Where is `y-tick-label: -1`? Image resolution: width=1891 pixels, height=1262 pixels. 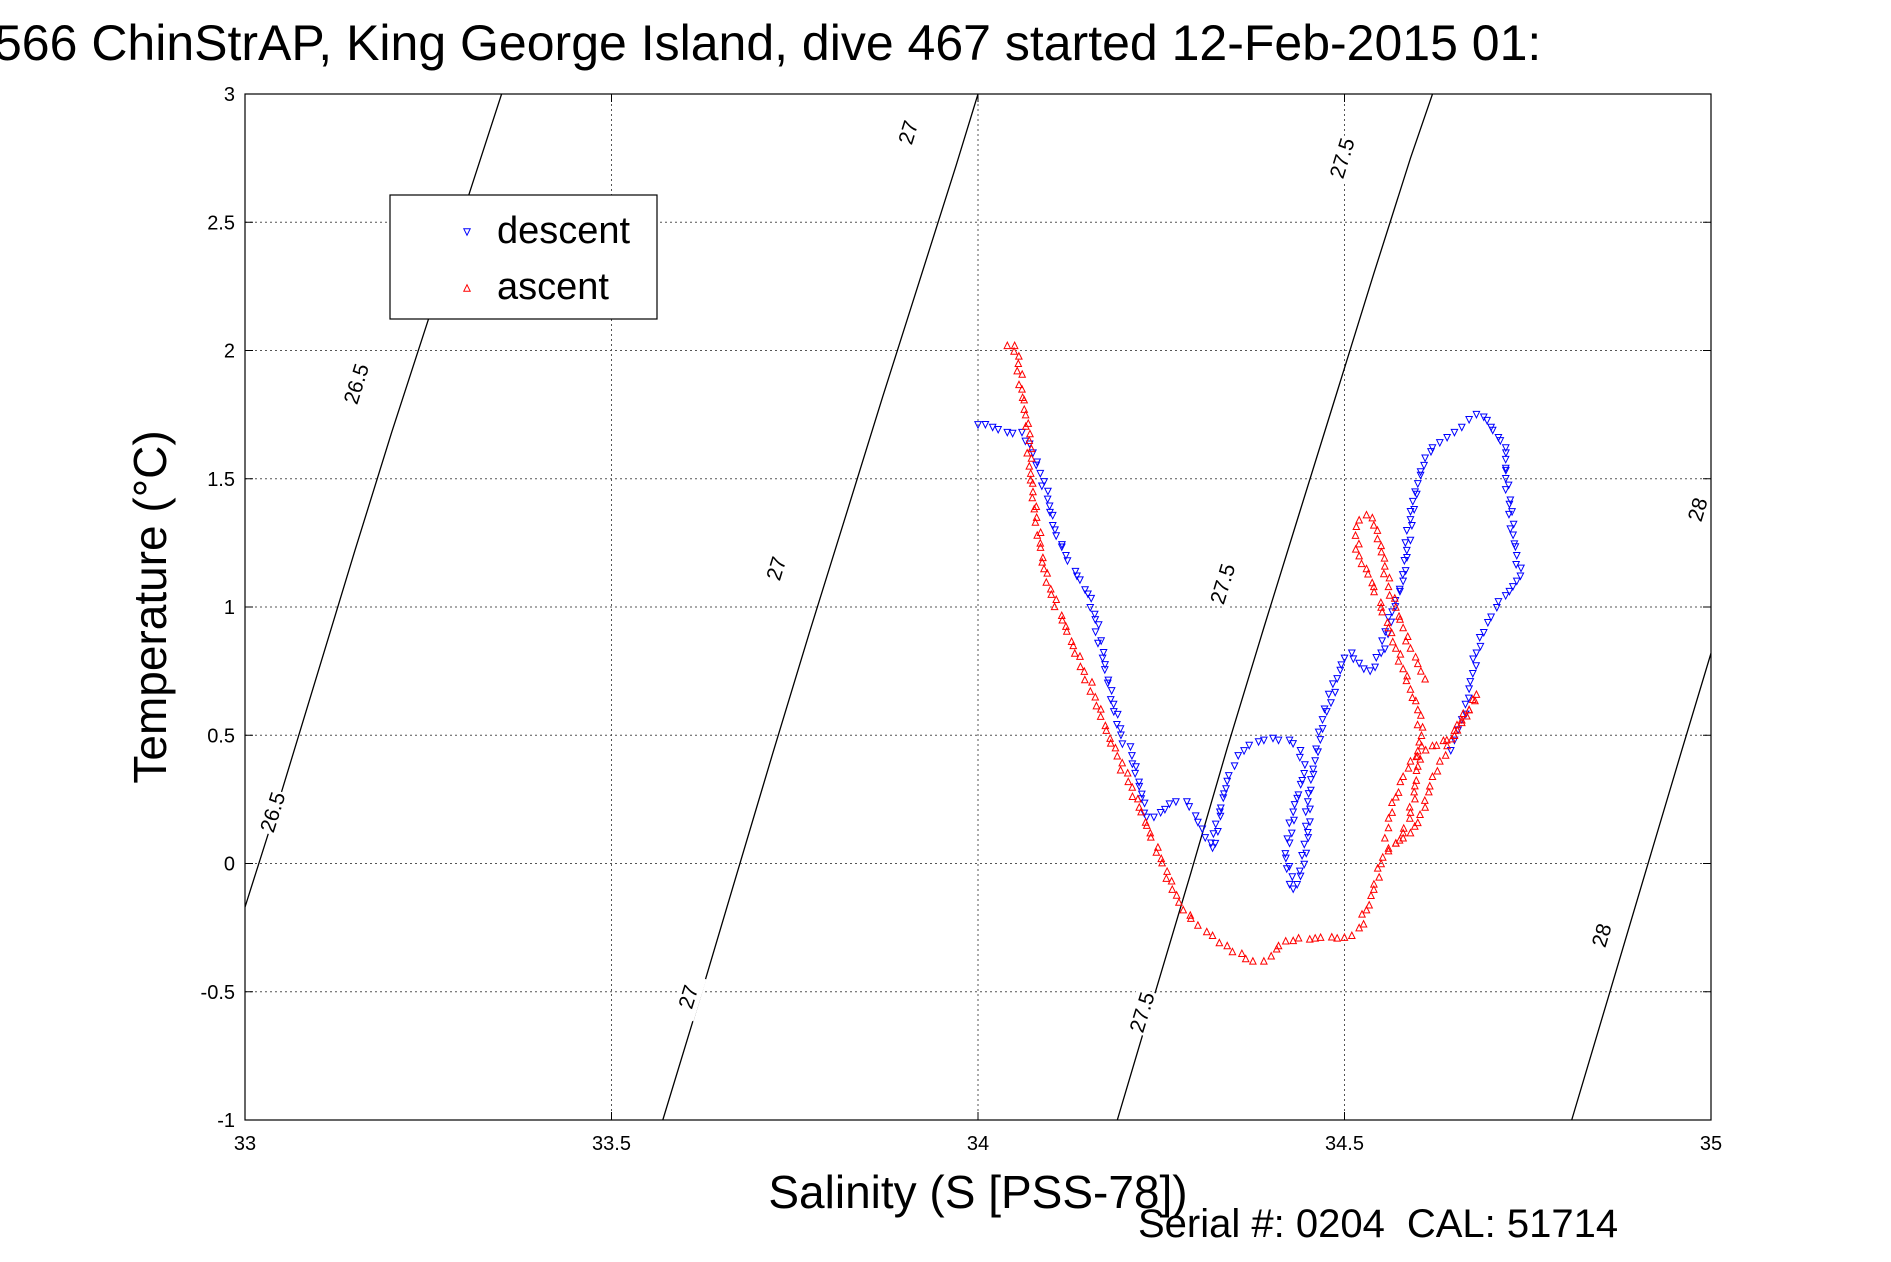
y-tick-label: -1 is located at coordinates (226, 1121).